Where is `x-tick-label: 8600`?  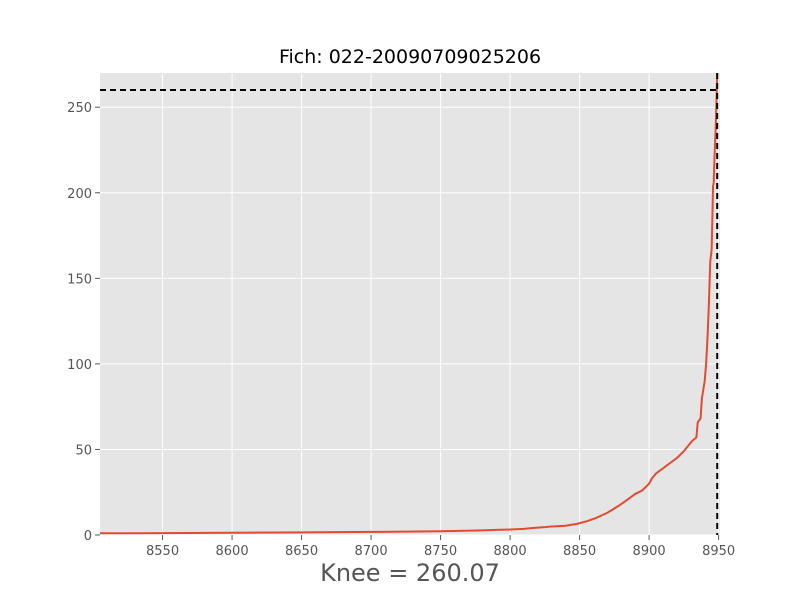 x-tick-label: 8600 is located at coordinates (232, 551).